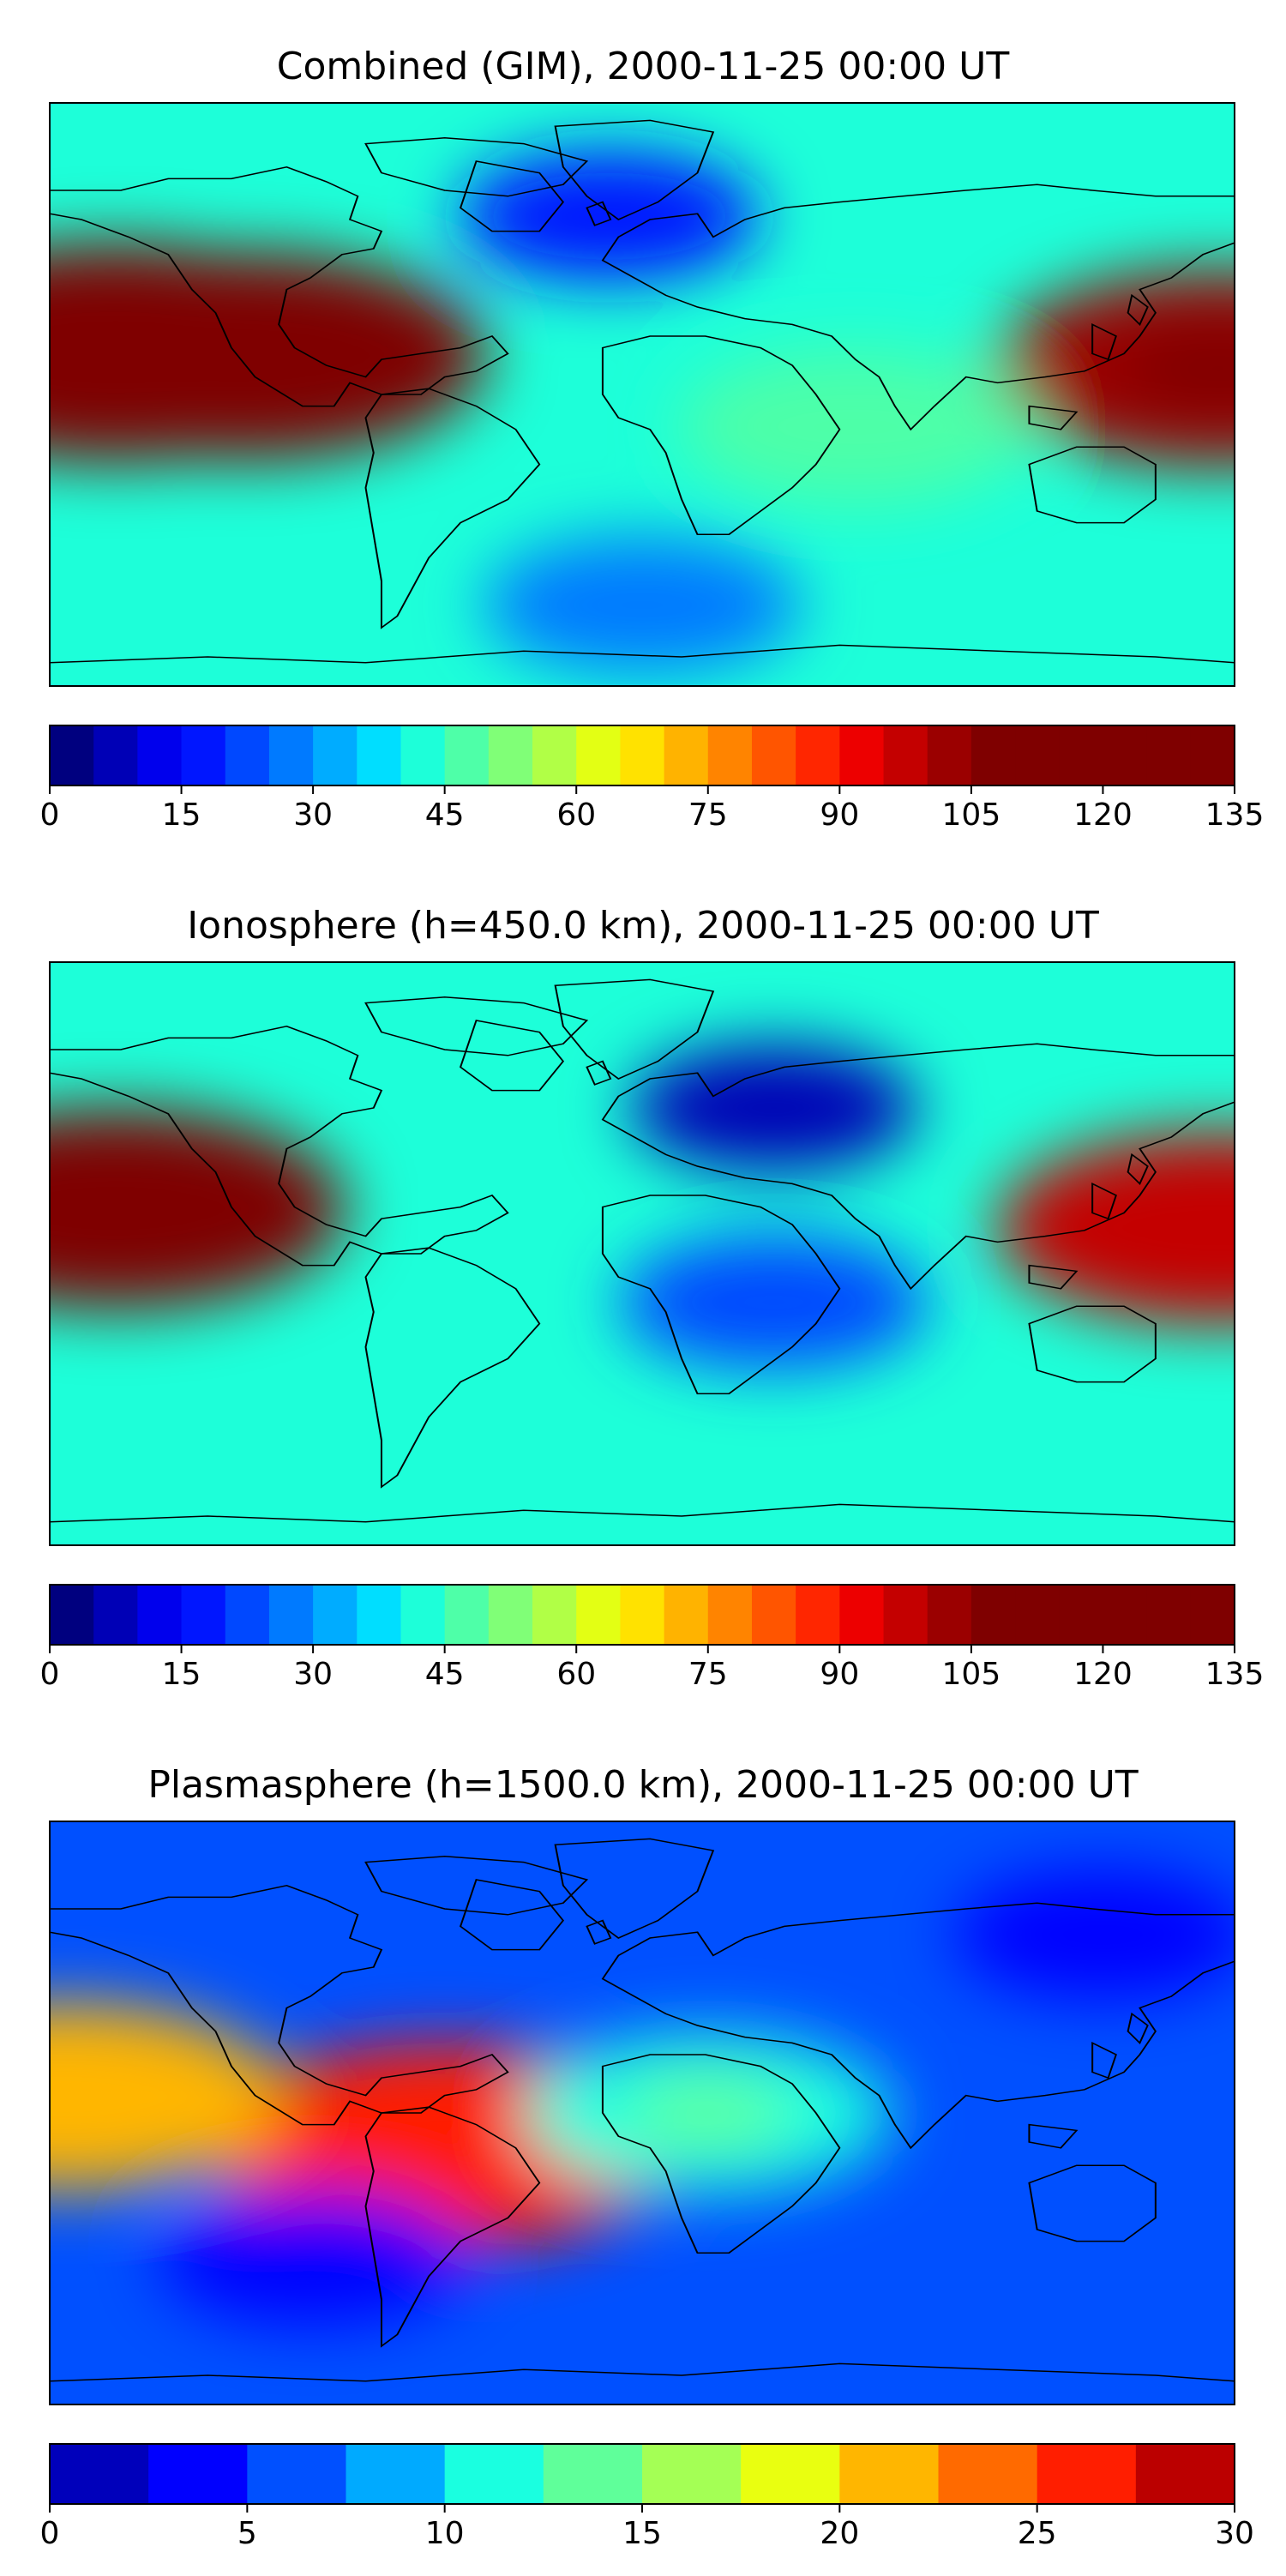  What do you see at coordinates (445, 2533) in the screenshot?
I see `colorbar-tick-label: 10` at bounding box center [445, 2533].